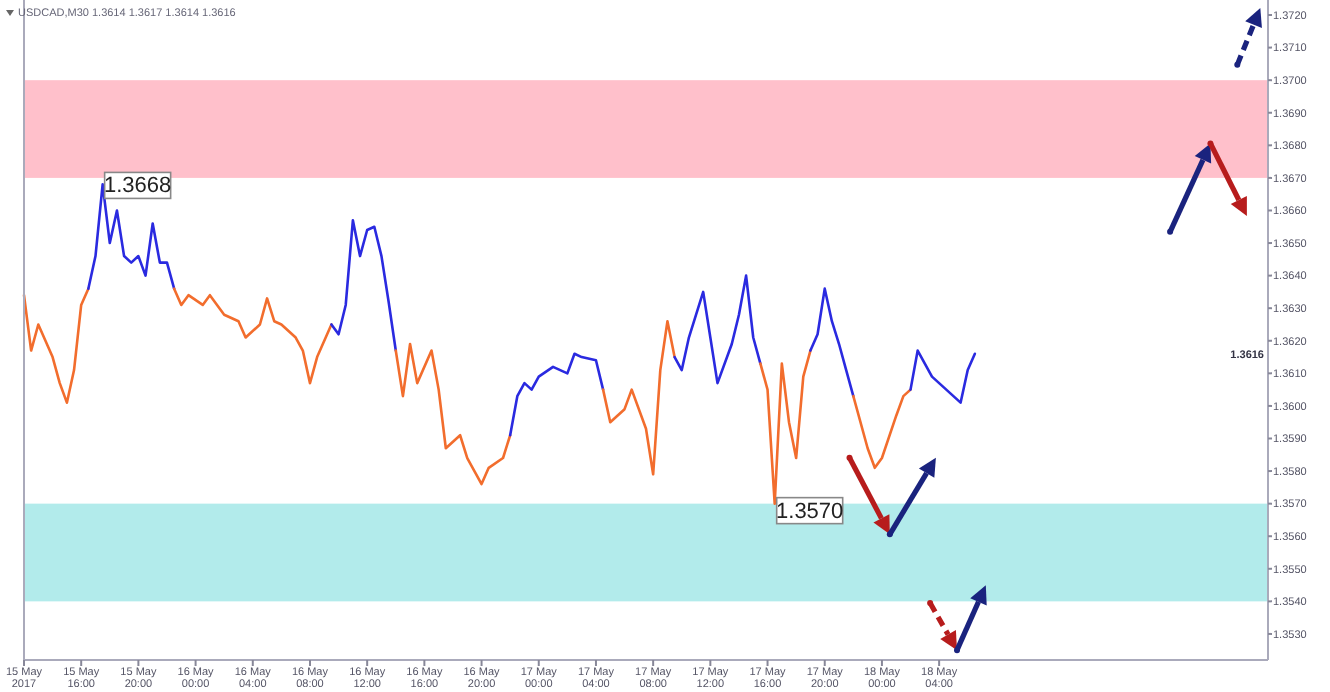 The height and width of the screenshot is (692, 1330). What do you see at coordinates (137, 186) in the screenshot?
I see `annotation: 1.3668` at bounding box center [137, 186].